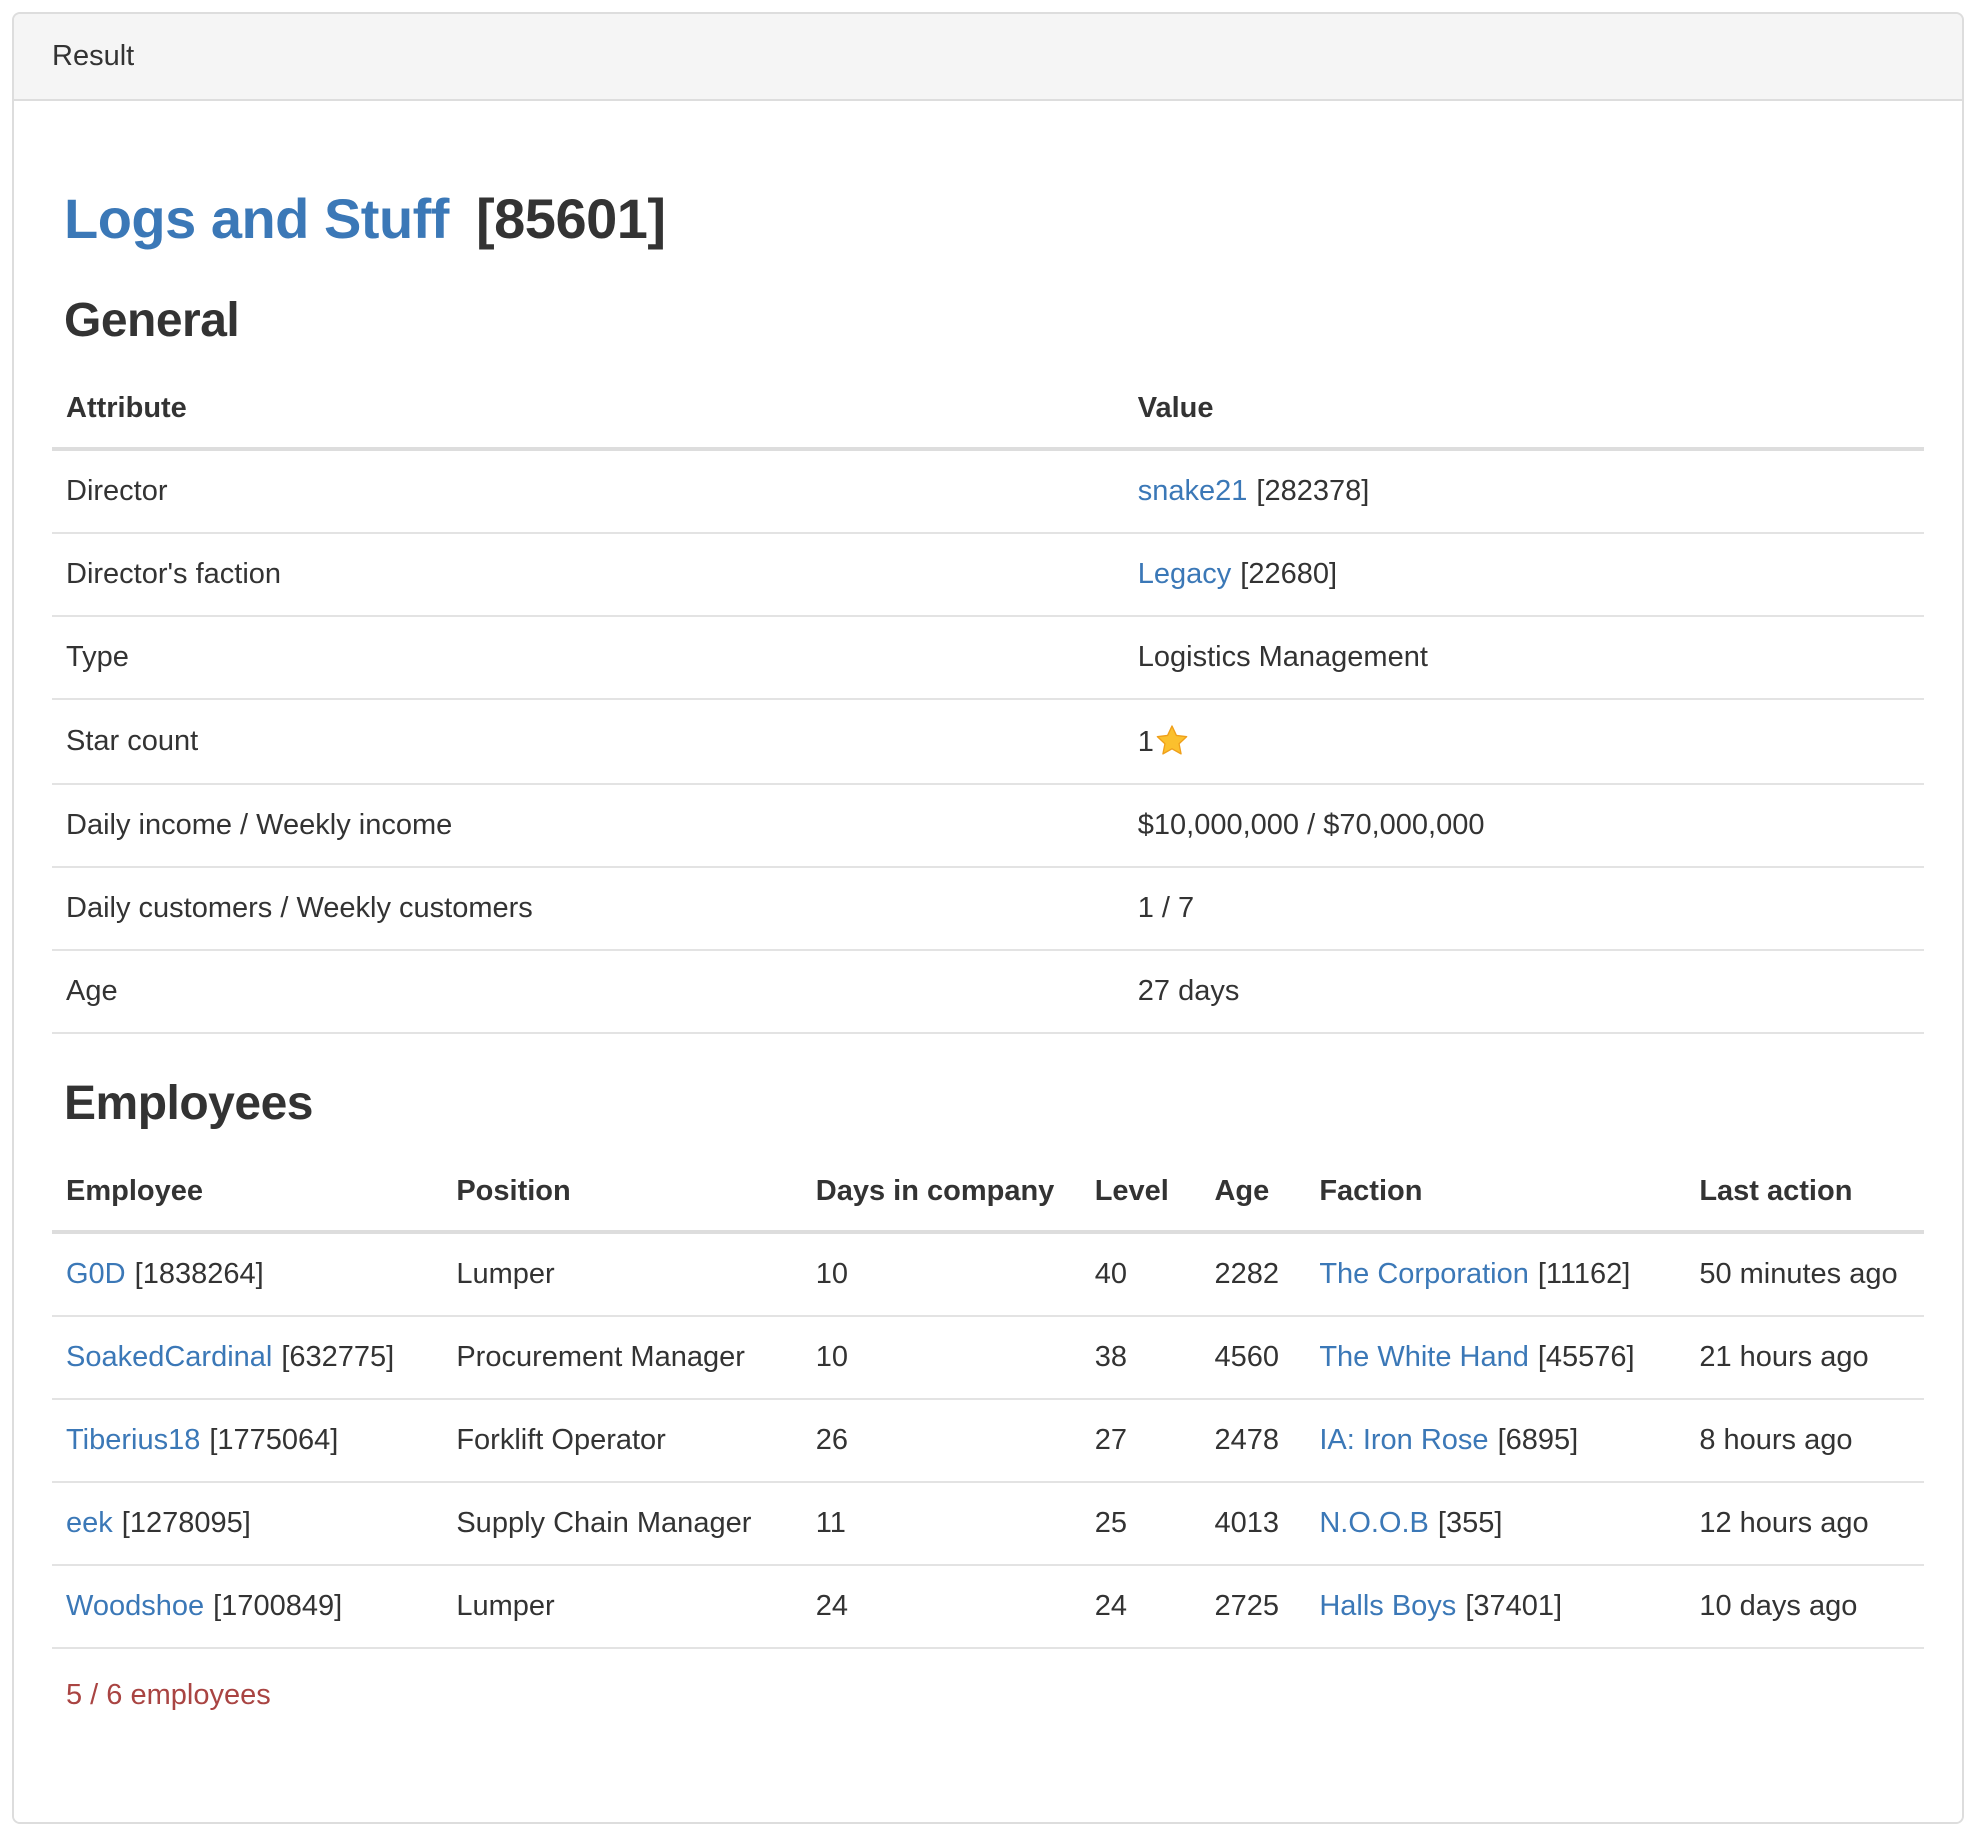 This screenshot has width=1976, height=1824. I want to click on employee-cell: G0D [1838264], so click(254, 1274).